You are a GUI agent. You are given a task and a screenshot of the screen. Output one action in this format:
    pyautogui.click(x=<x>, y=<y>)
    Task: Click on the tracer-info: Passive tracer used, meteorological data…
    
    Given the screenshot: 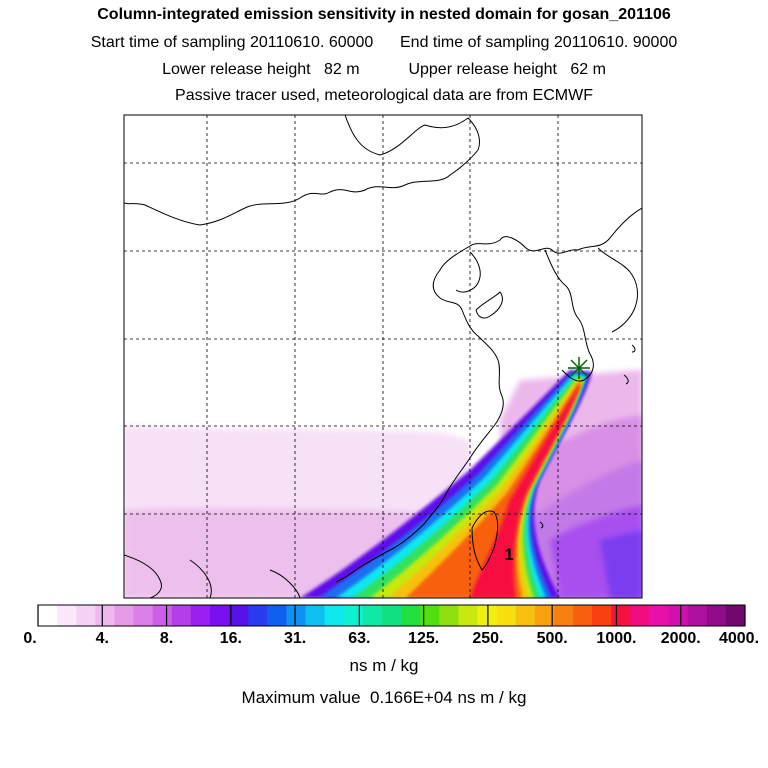 What is the action you would take?
    pyautogui.click(x=384, y=95)
    